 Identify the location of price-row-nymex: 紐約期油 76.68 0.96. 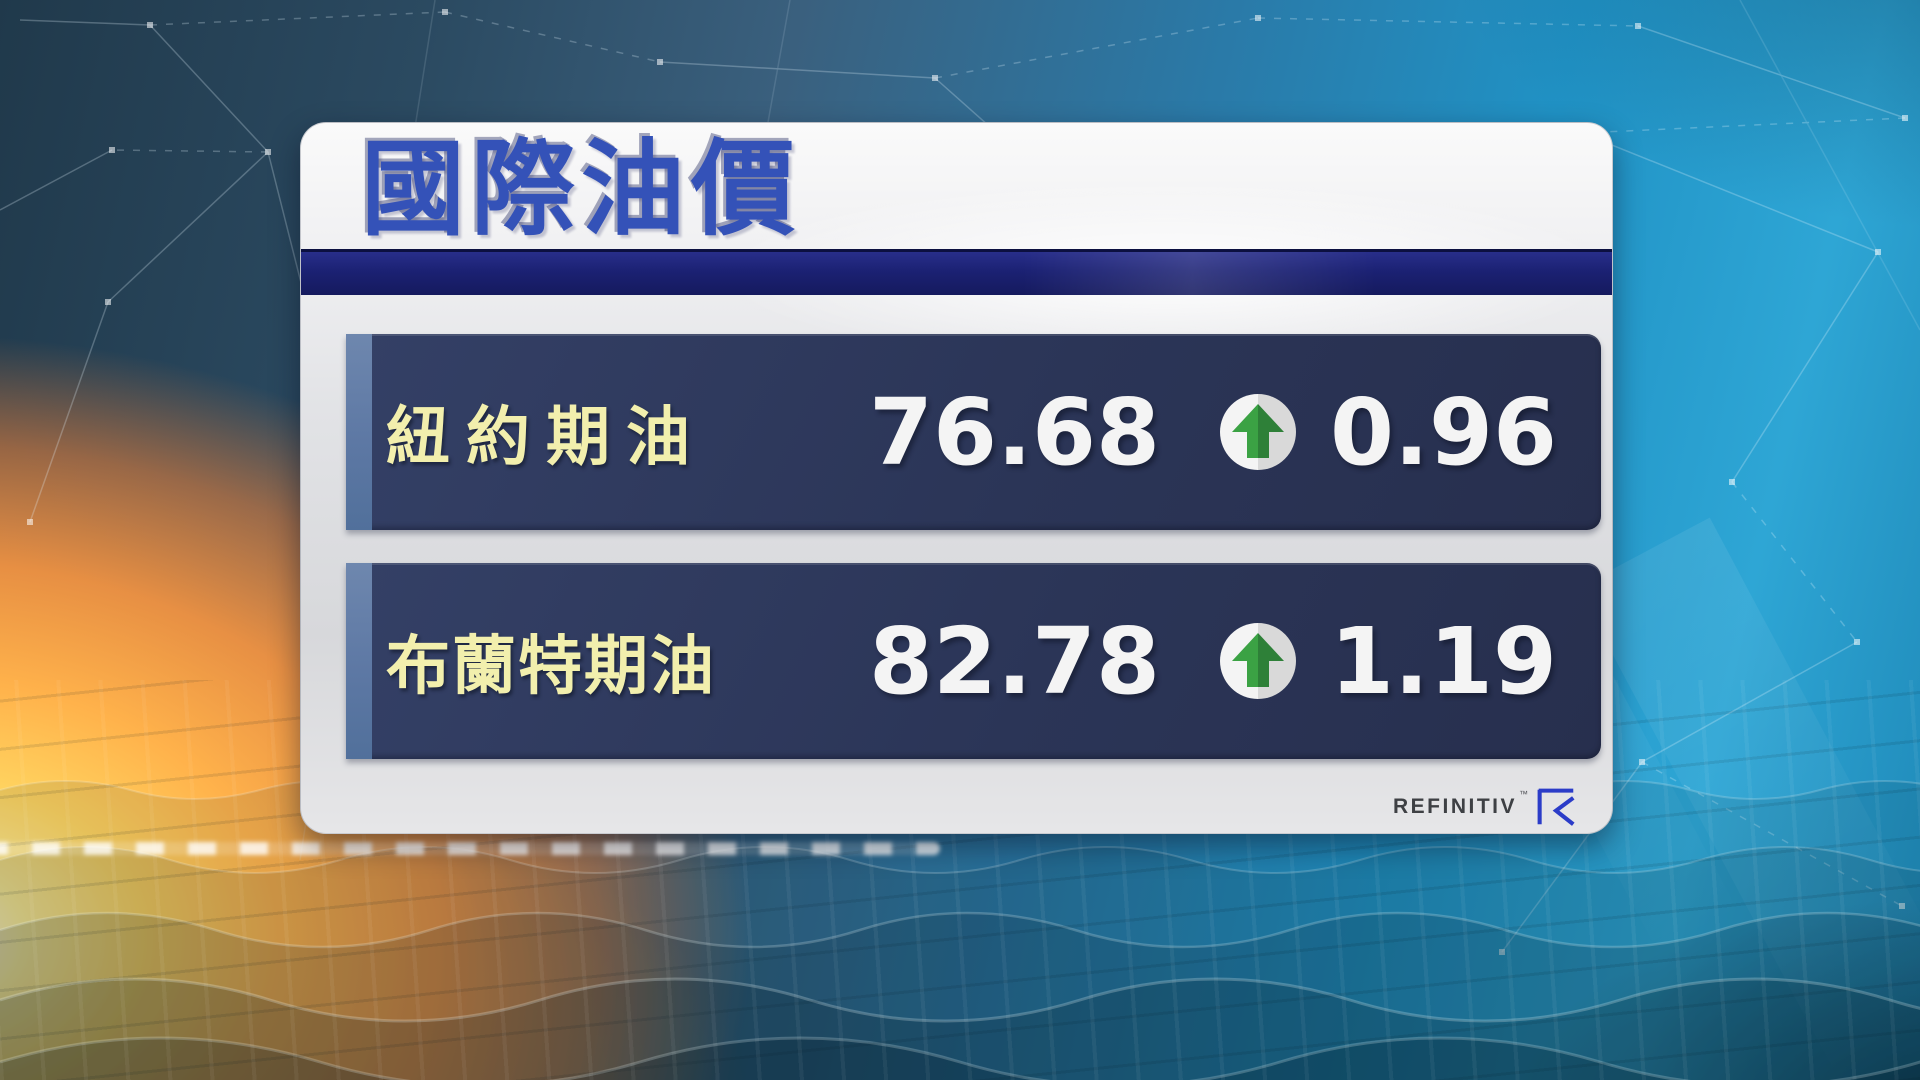
(973, 432).